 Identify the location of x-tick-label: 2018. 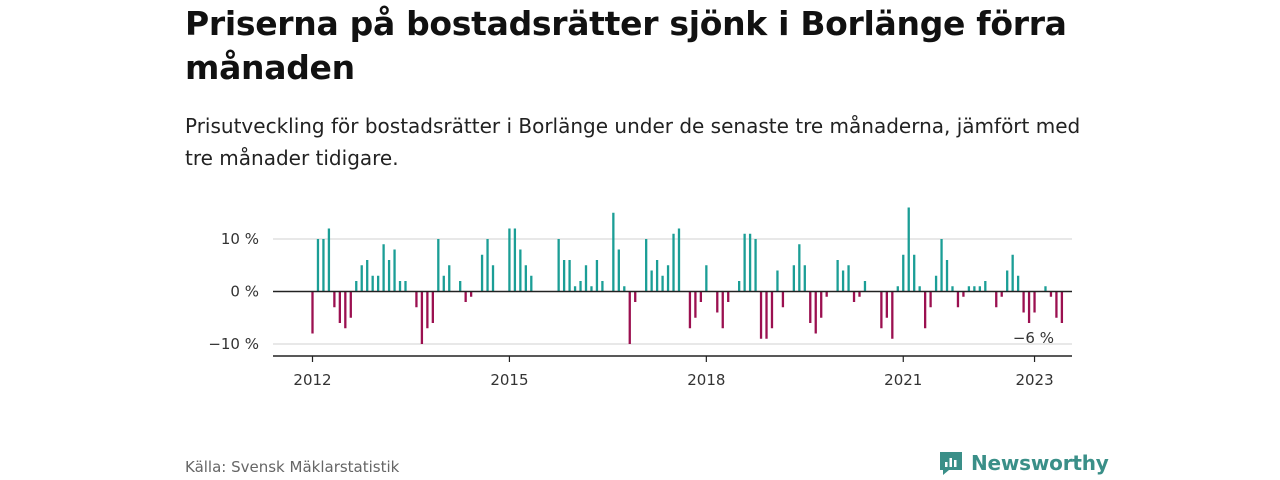
(706, 380).